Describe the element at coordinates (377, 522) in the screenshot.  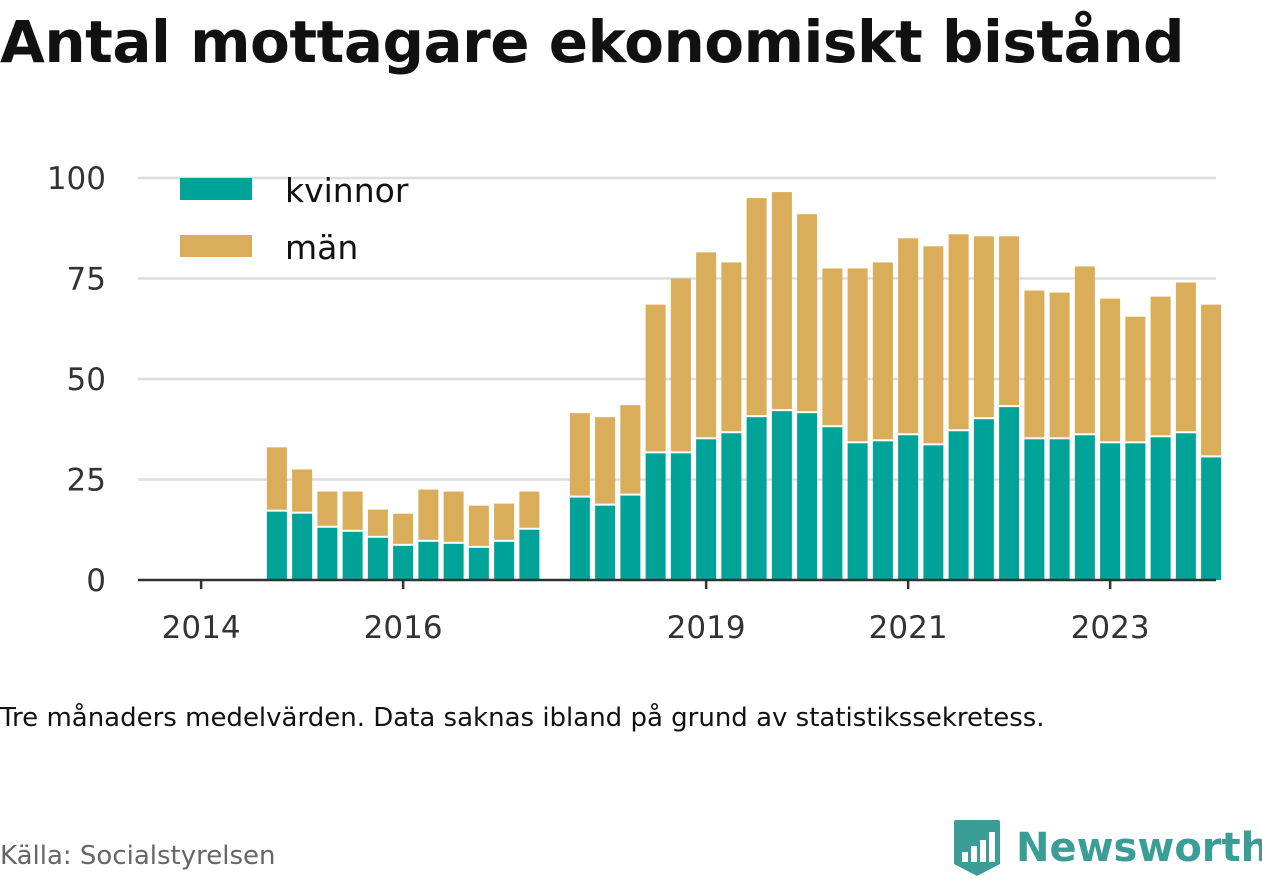
I see `bar-man-2015-Q4` at that location.